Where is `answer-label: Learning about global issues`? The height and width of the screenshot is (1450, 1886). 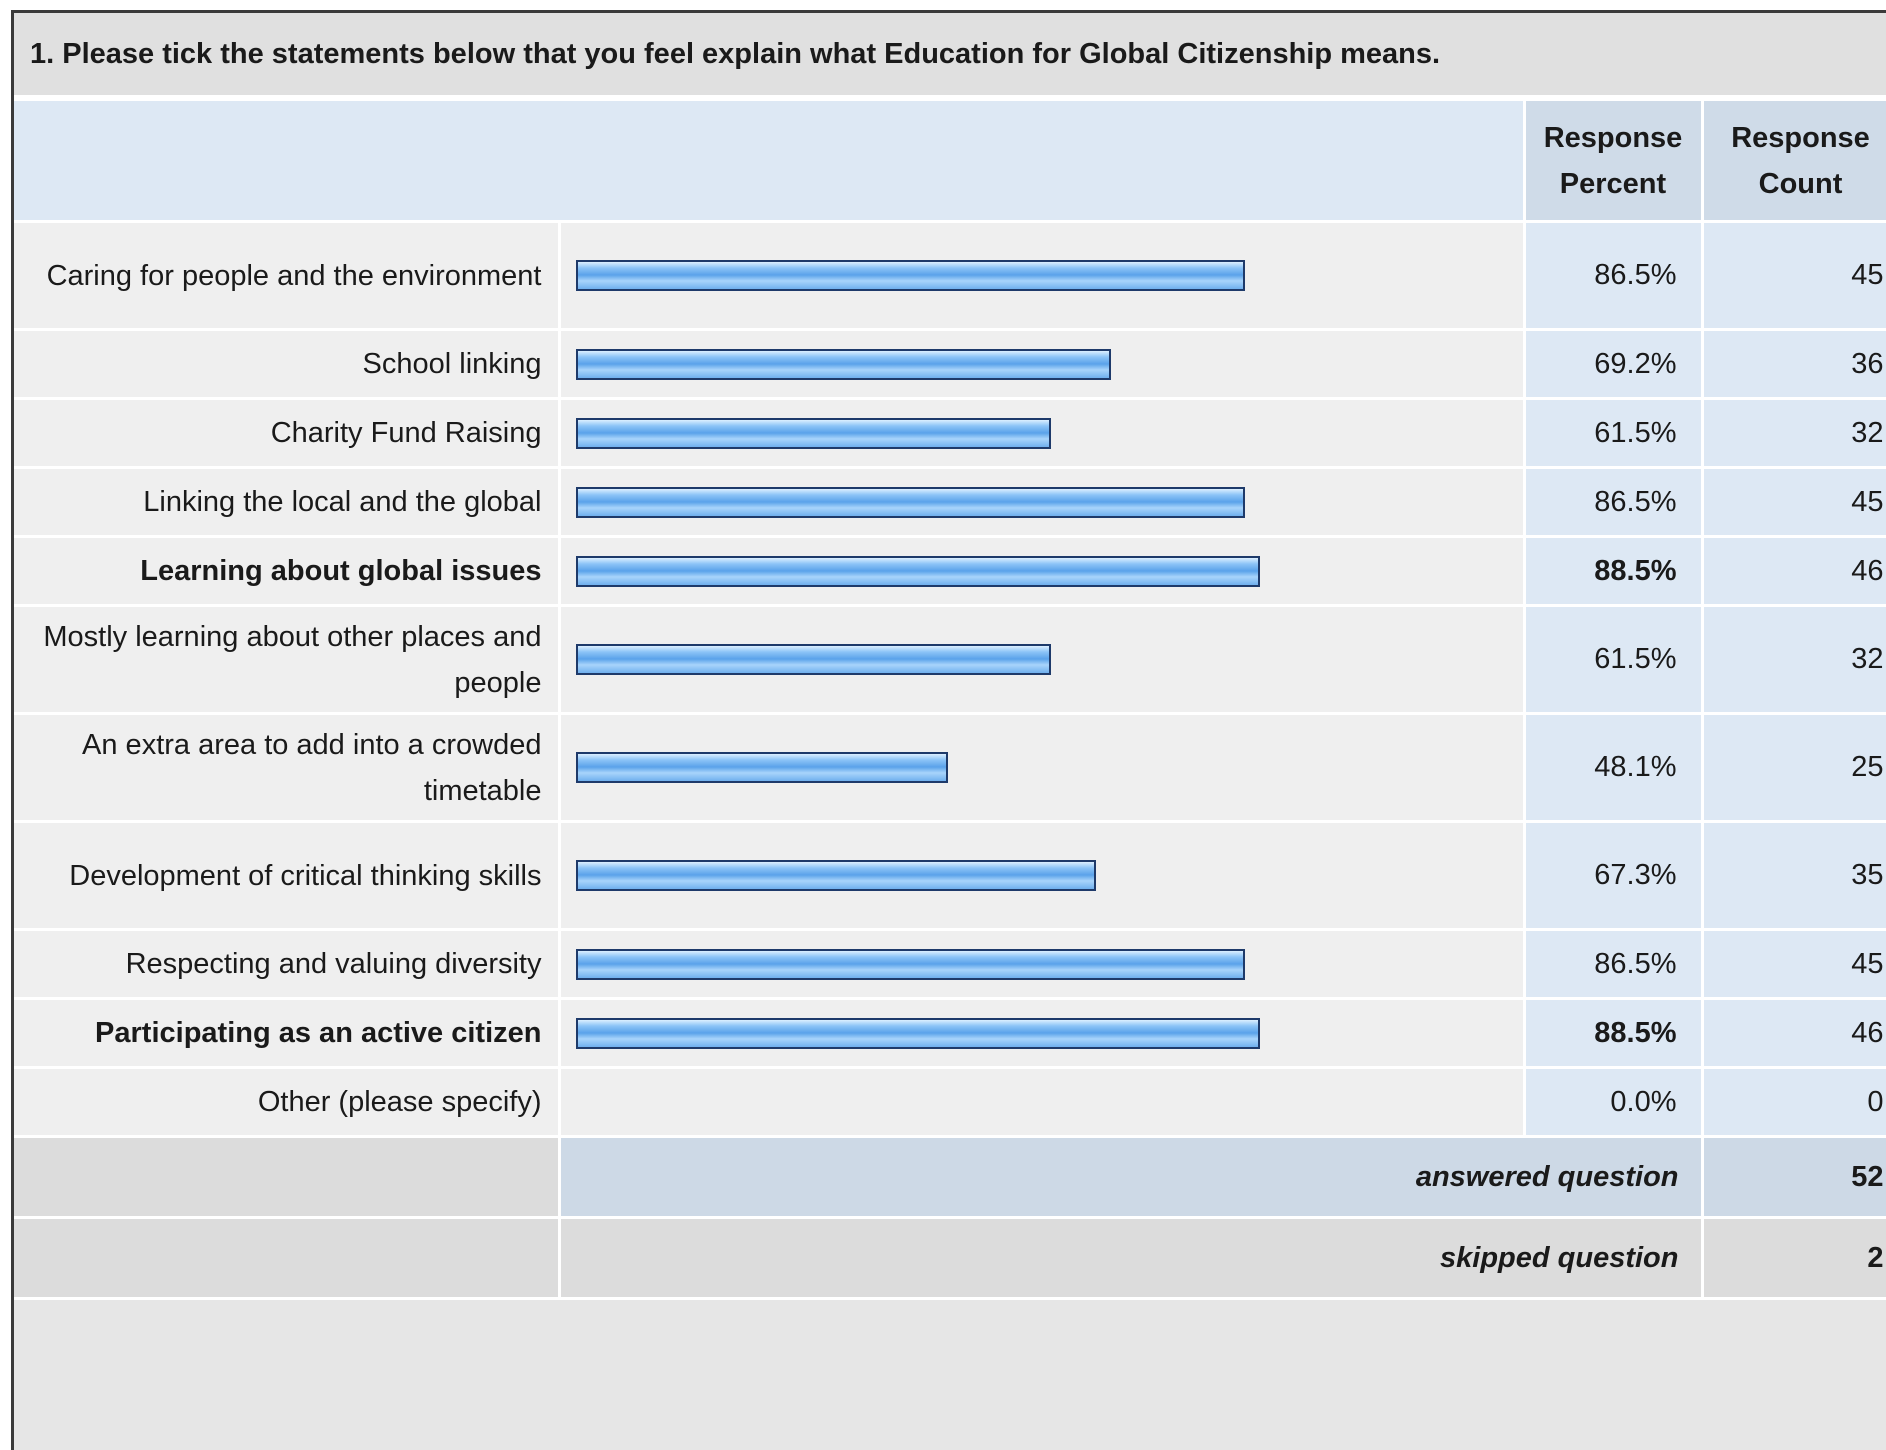 answer-label: Learning about global issues is located at coordinates (286, 571).